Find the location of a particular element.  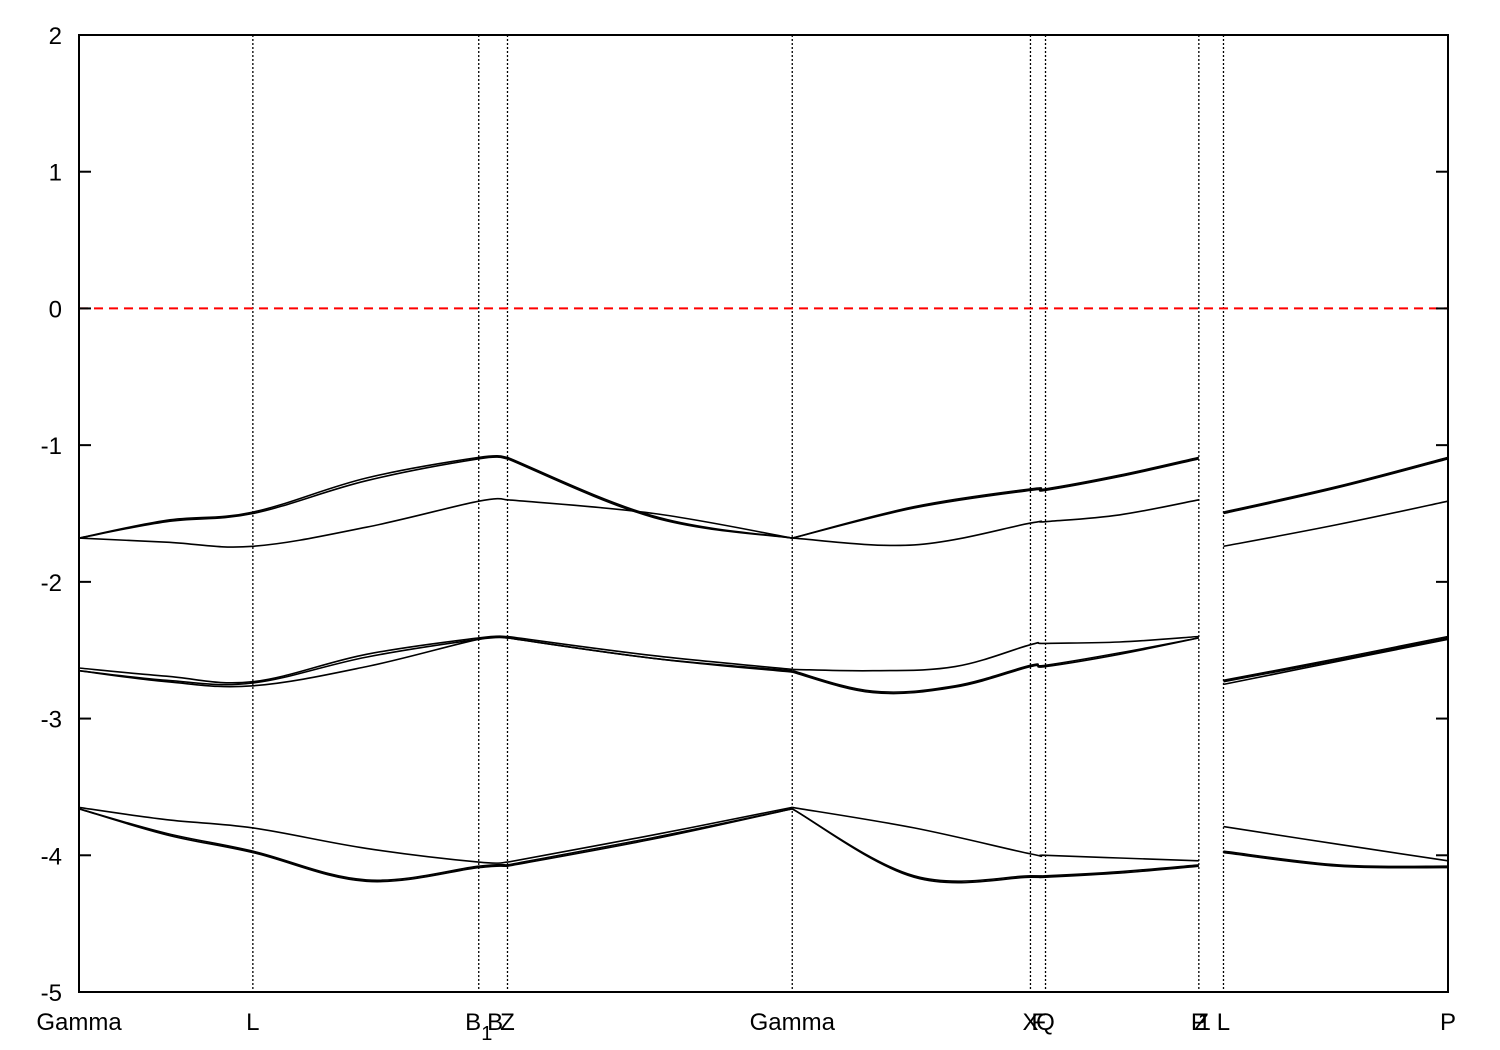

y-tick-label: -5 is located at coordinates (51, 993).